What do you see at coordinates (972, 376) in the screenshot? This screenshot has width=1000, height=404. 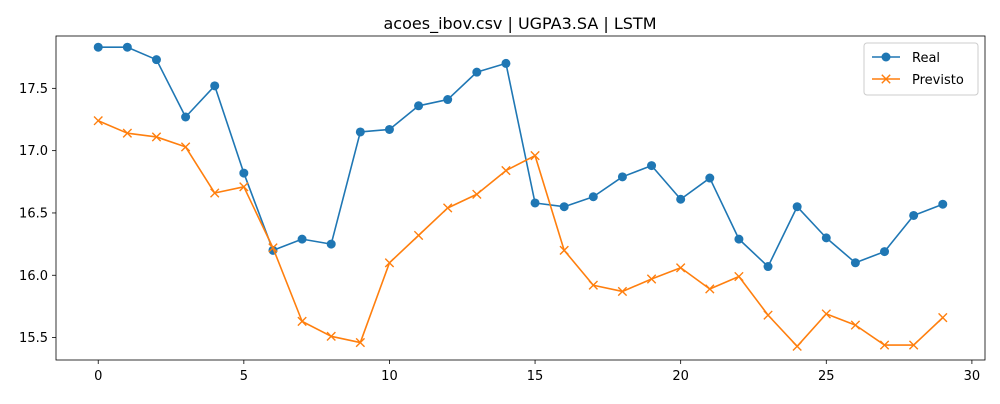 I see `x-tick-label: 30` at bounding box center [972, 376].